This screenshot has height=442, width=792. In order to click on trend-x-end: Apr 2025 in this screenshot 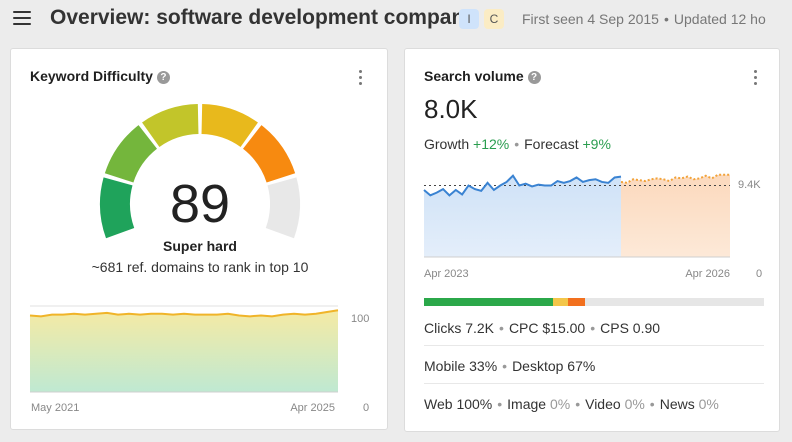, I will do `click(312, 408)`.